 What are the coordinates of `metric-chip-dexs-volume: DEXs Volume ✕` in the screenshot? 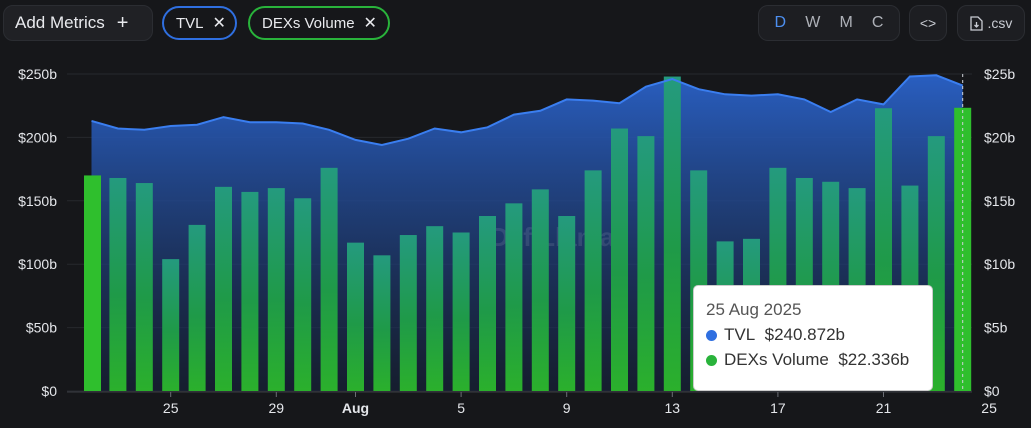 It's located at (319, 23).